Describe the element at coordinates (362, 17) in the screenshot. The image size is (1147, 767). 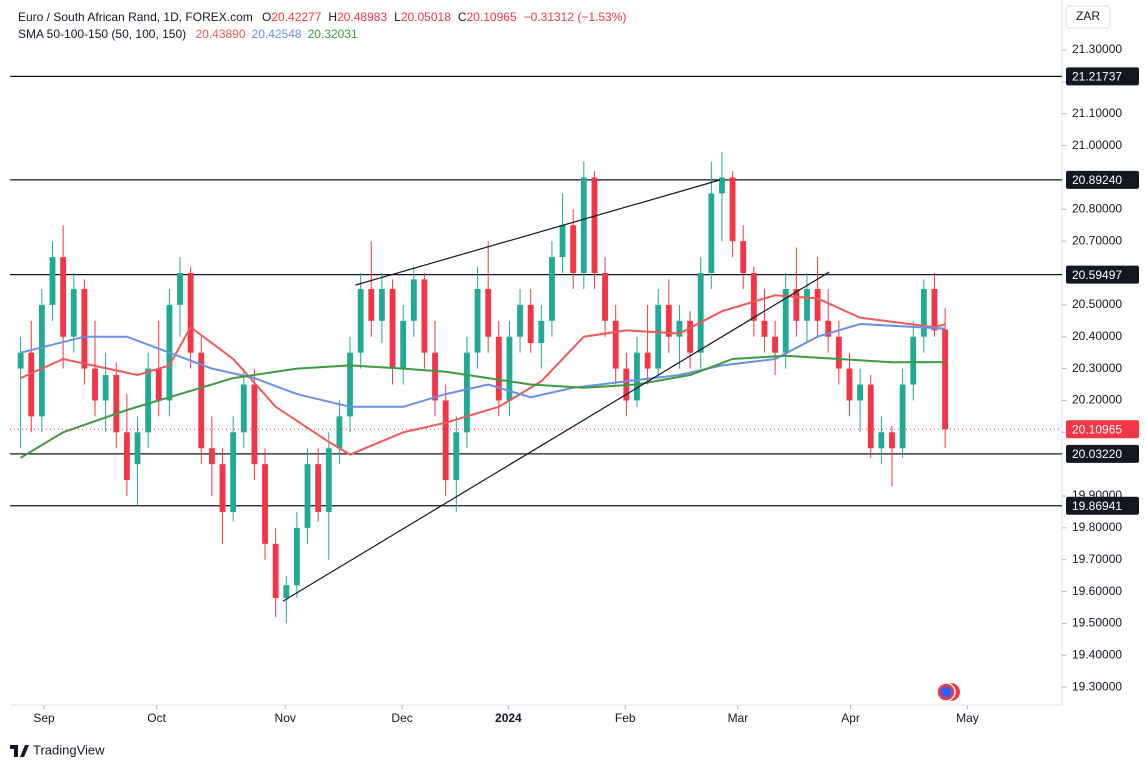
I see `ohlc-value: 20.48983` at that location.